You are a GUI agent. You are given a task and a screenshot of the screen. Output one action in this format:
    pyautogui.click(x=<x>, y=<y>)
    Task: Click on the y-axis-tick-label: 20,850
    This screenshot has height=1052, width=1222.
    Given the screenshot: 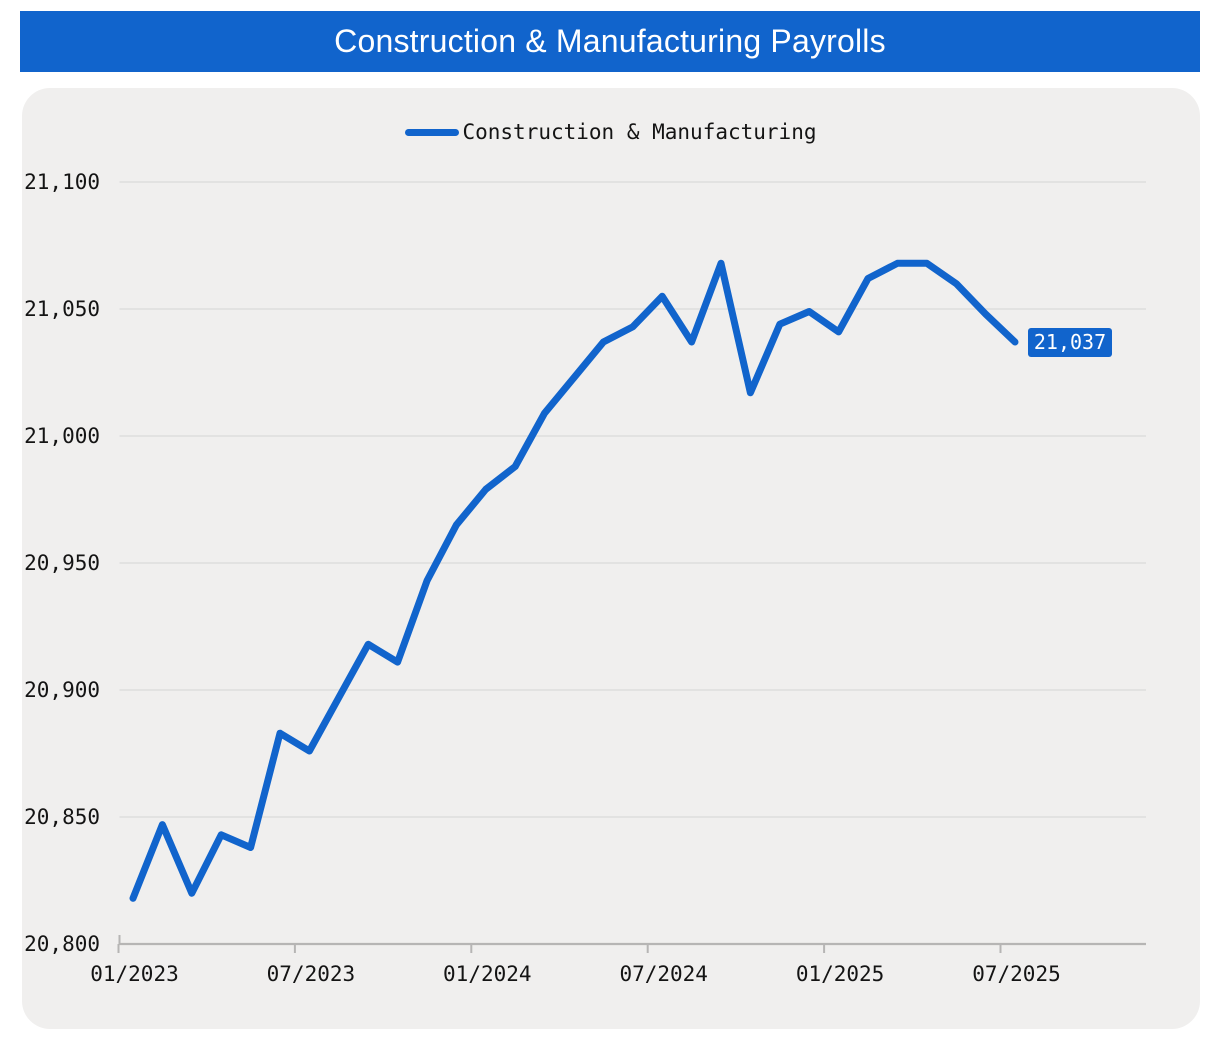 What is the action you would take?
    pyautogui.click(x=62, y=817)
    